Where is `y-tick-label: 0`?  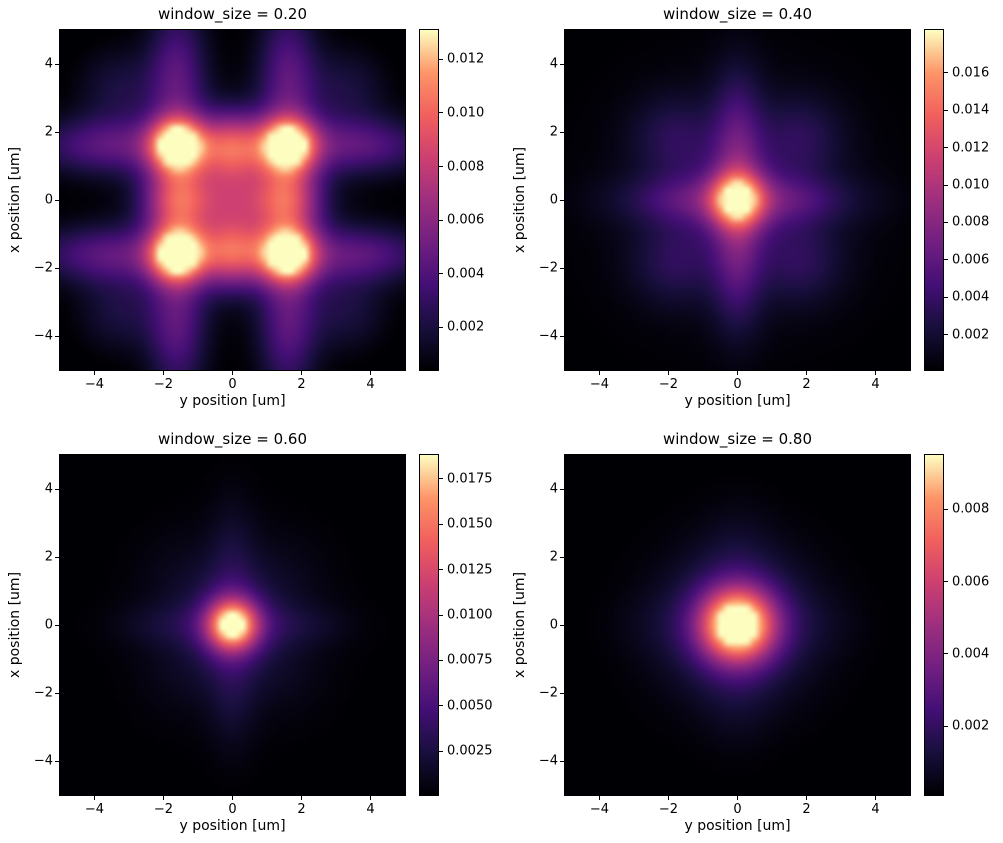
y-tick-label: 0 is located at coordinates (553, 200).